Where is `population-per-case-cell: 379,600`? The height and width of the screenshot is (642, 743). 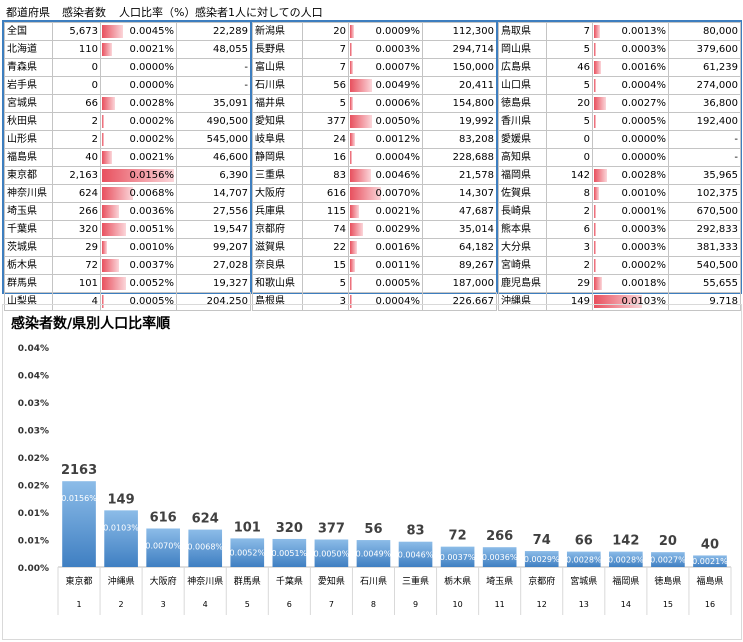
population-per-case-cell: 379,600 is located at coordinates (704, 49).